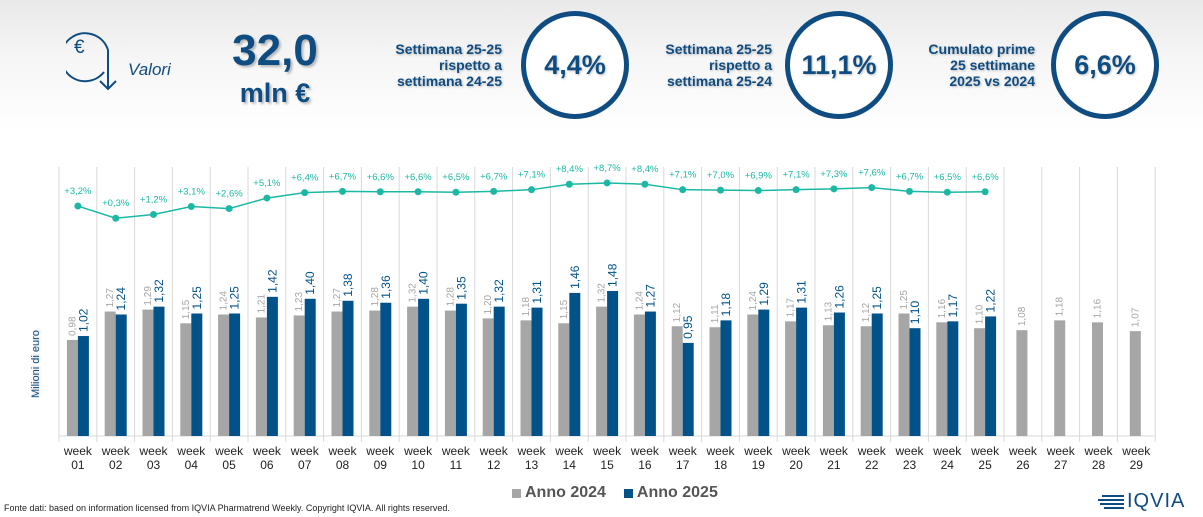 The width and height of the screenshot is (1203, 517). I want to click on x-tick-label: 23, so click(910, 465).